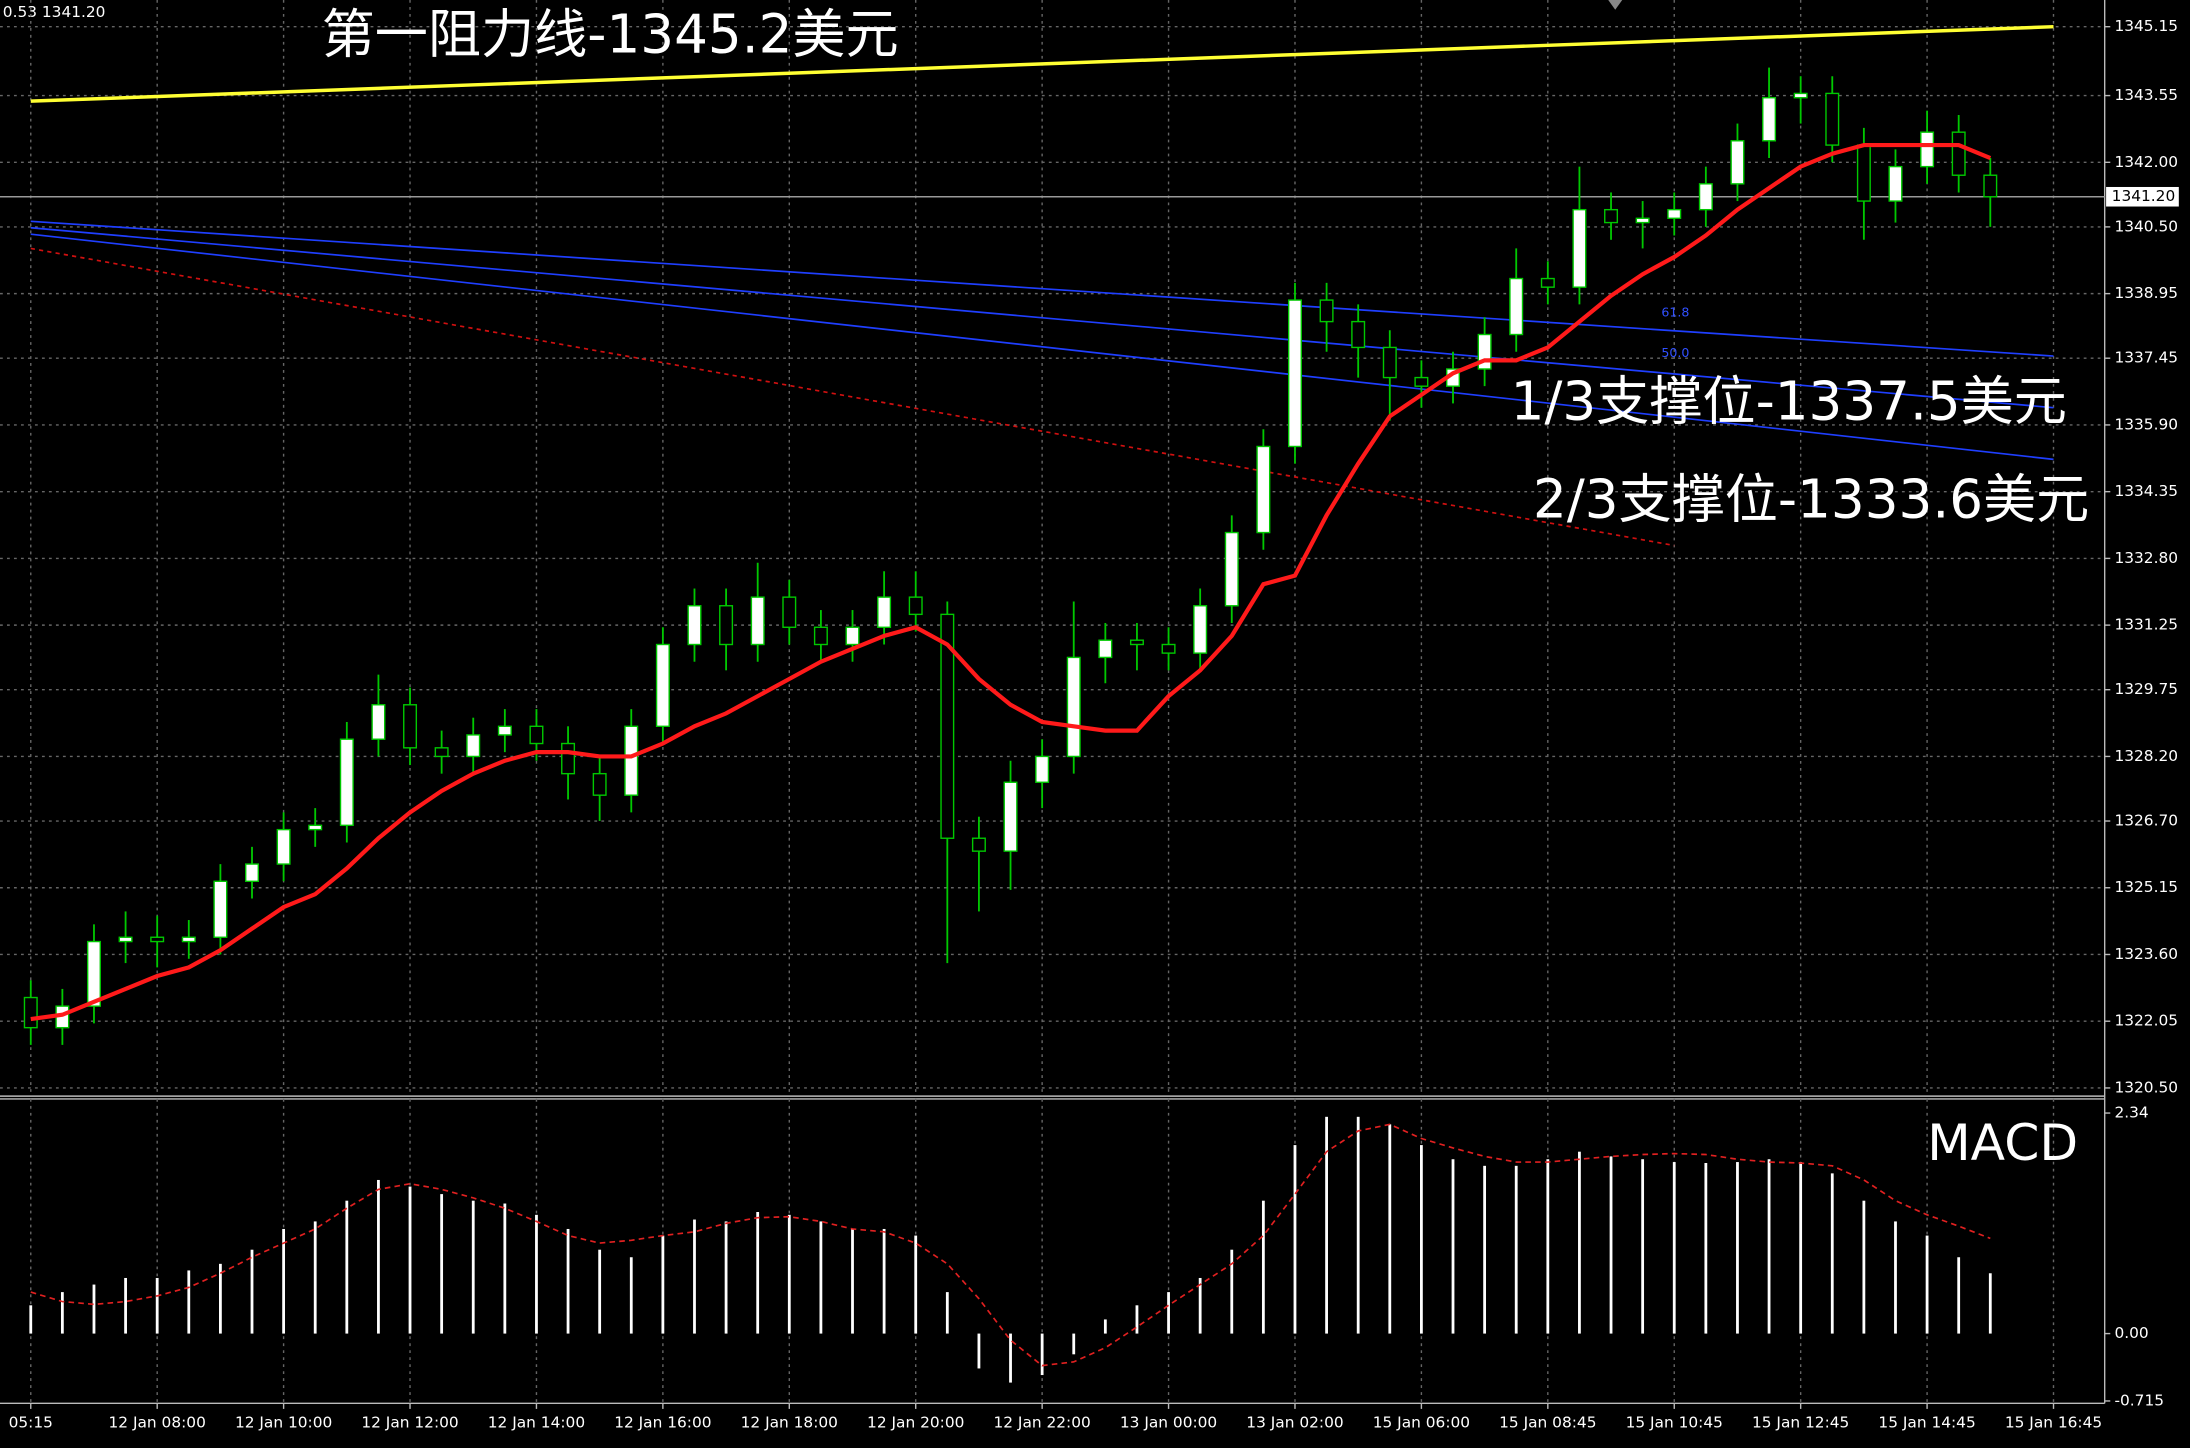 This screenshot has height=1448, width=2190. Describe the element at coordinates (2146, 756) in the screenshot. I see `y-tick-label: 1328.20` at that location.